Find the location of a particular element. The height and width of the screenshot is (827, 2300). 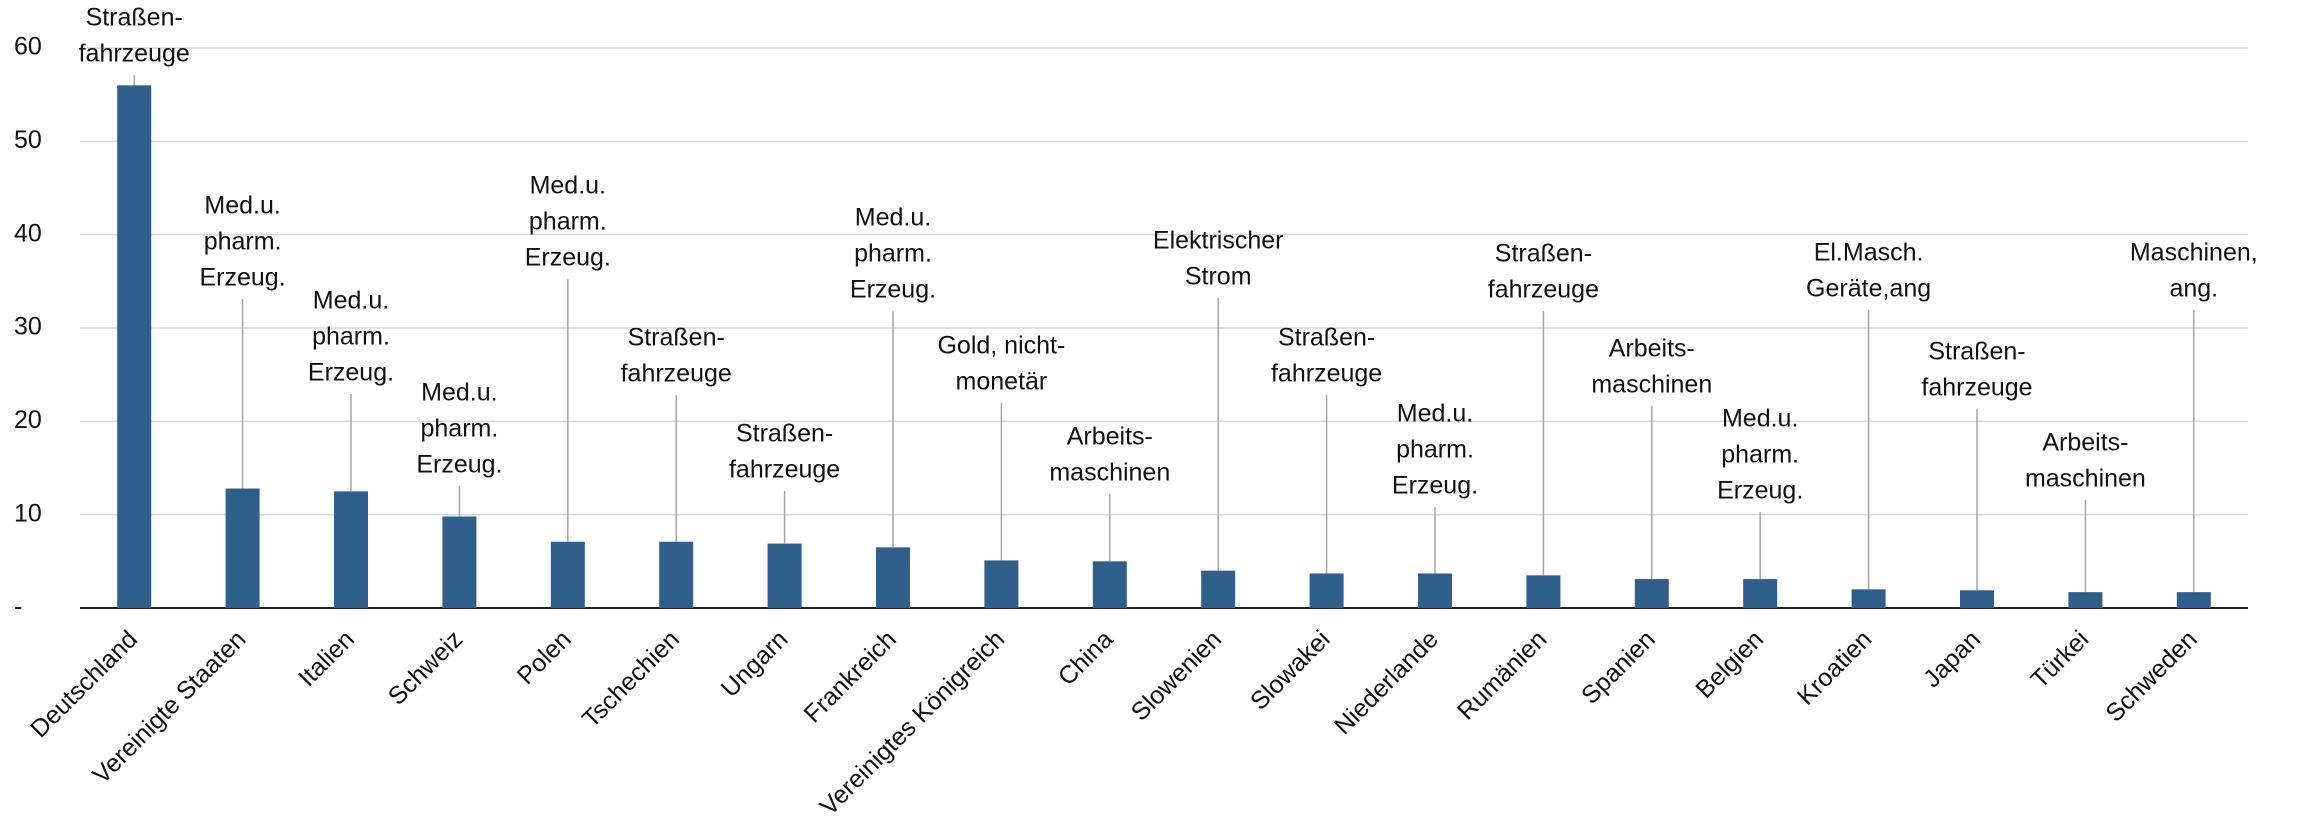

y-tick-label: 60 is located at coordinates (28, 47).